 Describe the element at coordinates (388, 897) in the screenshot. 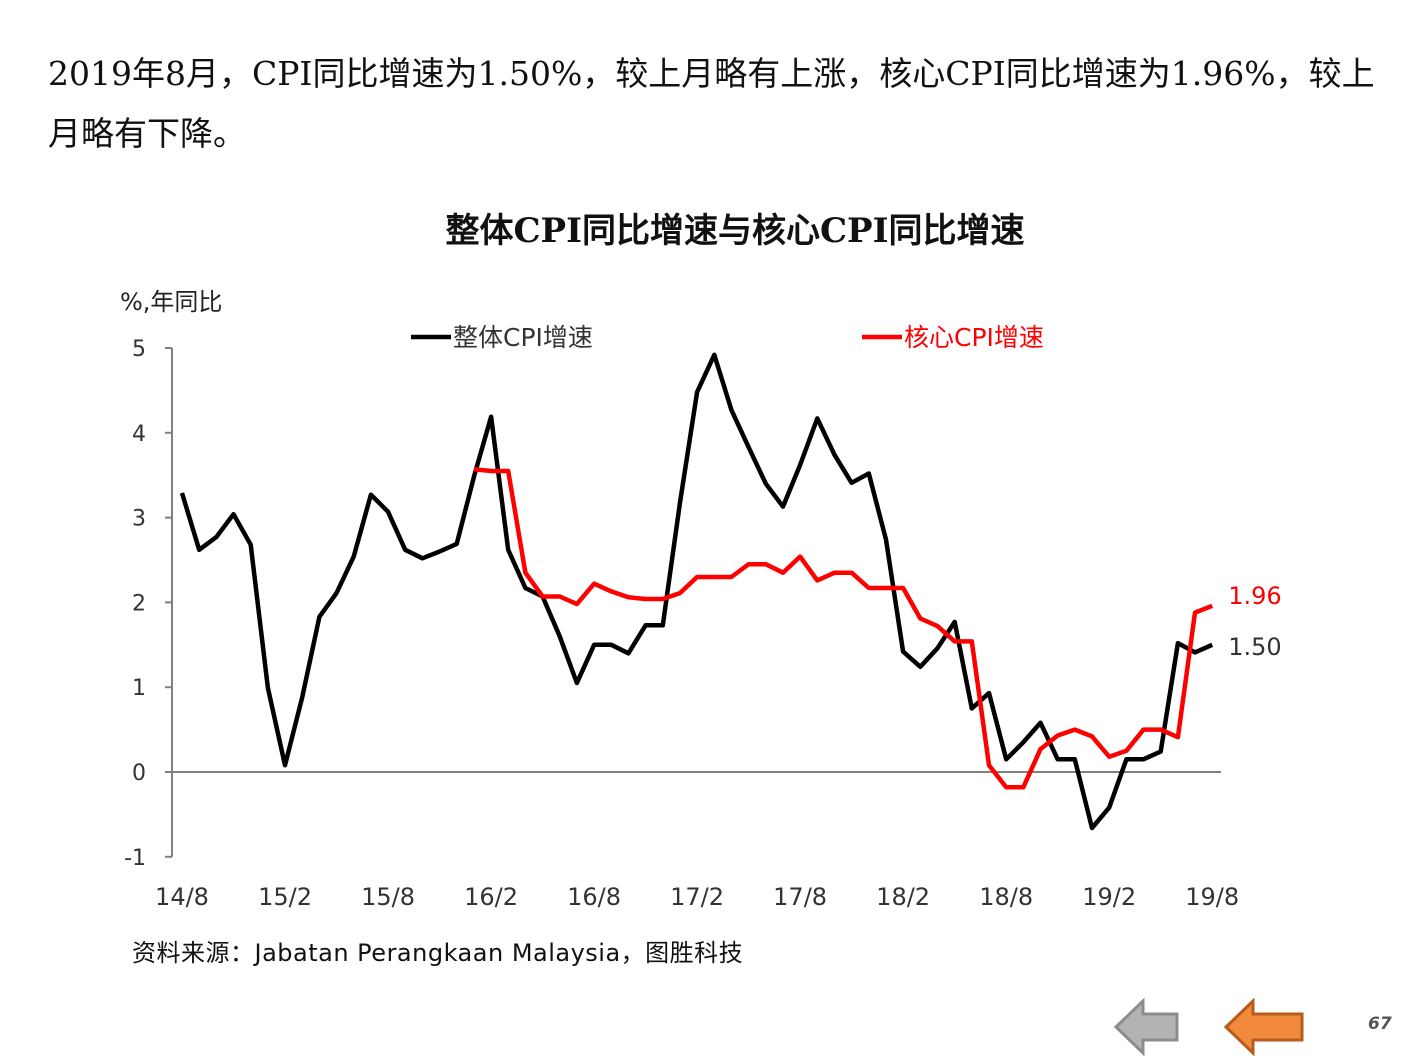

I see `x-tick-label: 15/8` at that location.